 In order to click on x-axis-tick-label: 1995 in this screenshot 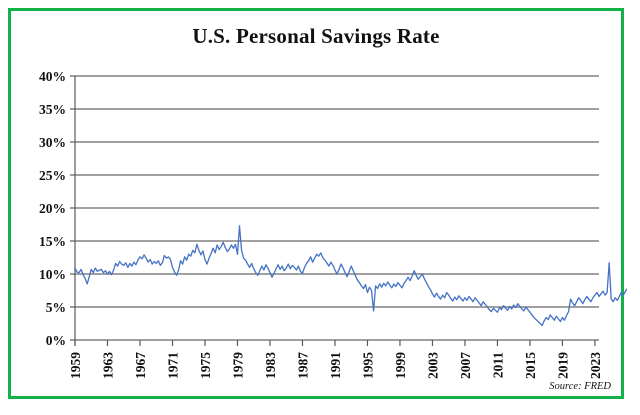, I will do `click(367, 365)`.